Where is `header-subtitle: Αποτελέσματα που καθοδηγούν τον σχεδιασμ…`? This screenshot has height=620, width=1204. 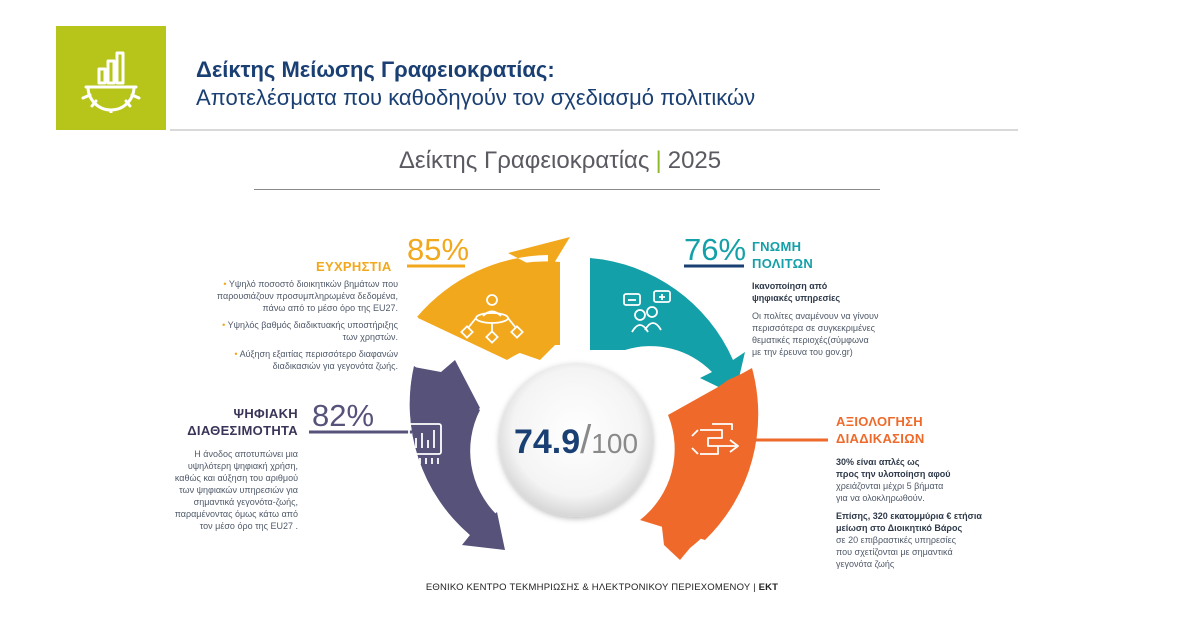 header-subtitle: Αποτελέσματα που καθοδηγούν τον σχεδιασμ… is located at coordinates (476, 97).